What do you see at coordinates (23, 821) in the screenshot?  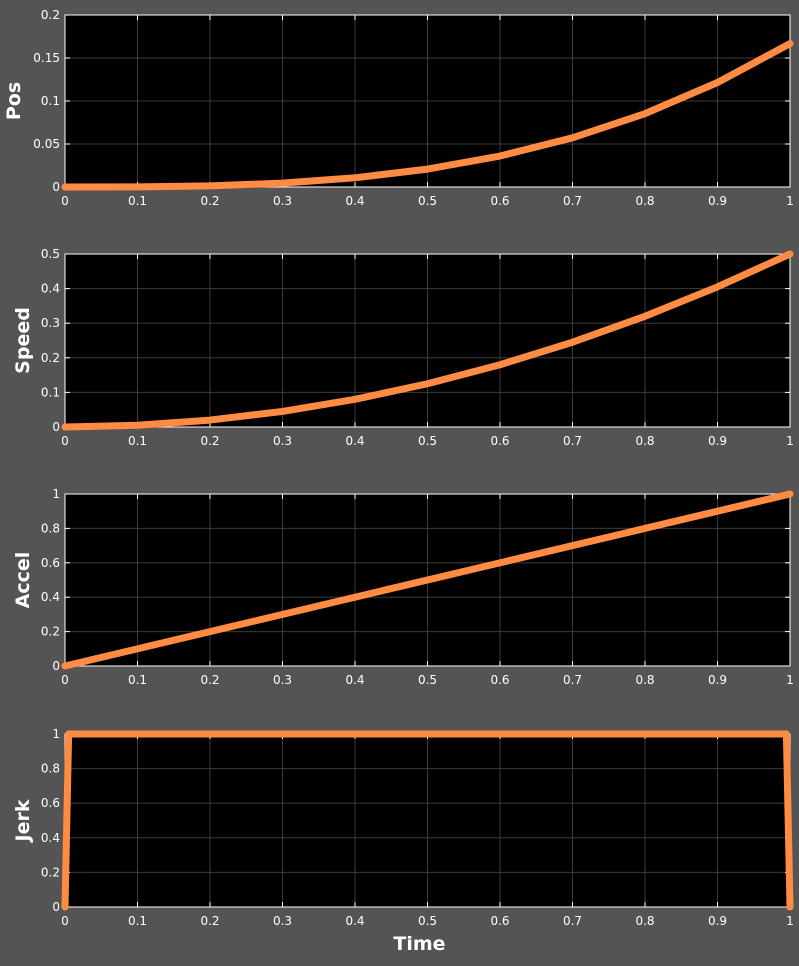 I see `y-axis-label: Jerk` at bounding box center [23, 821].